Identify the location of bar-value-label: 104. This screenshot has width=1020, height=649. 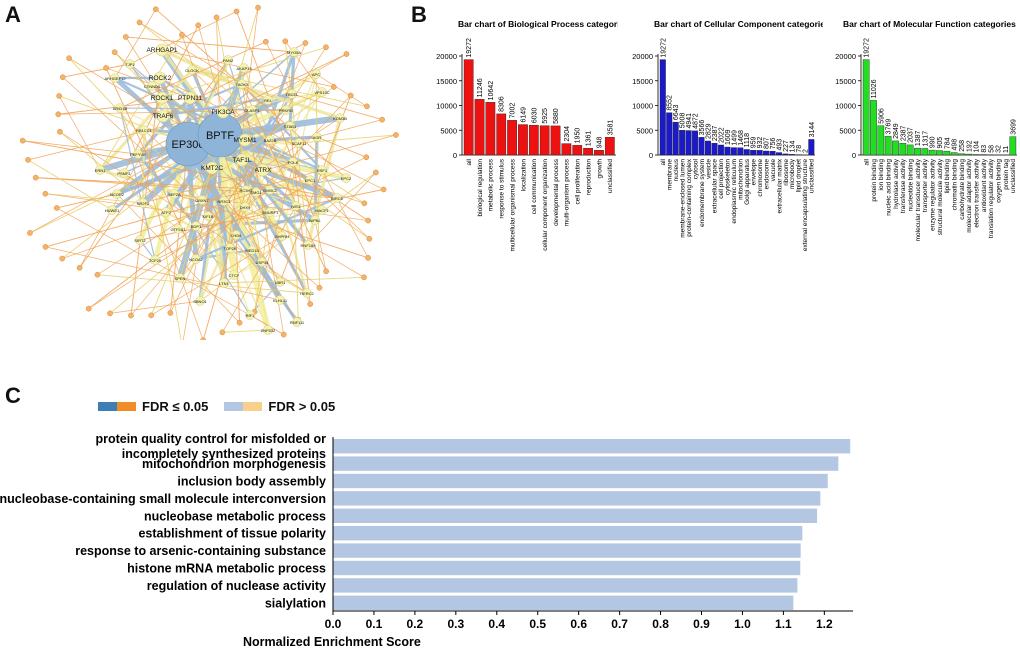
(977, 147).